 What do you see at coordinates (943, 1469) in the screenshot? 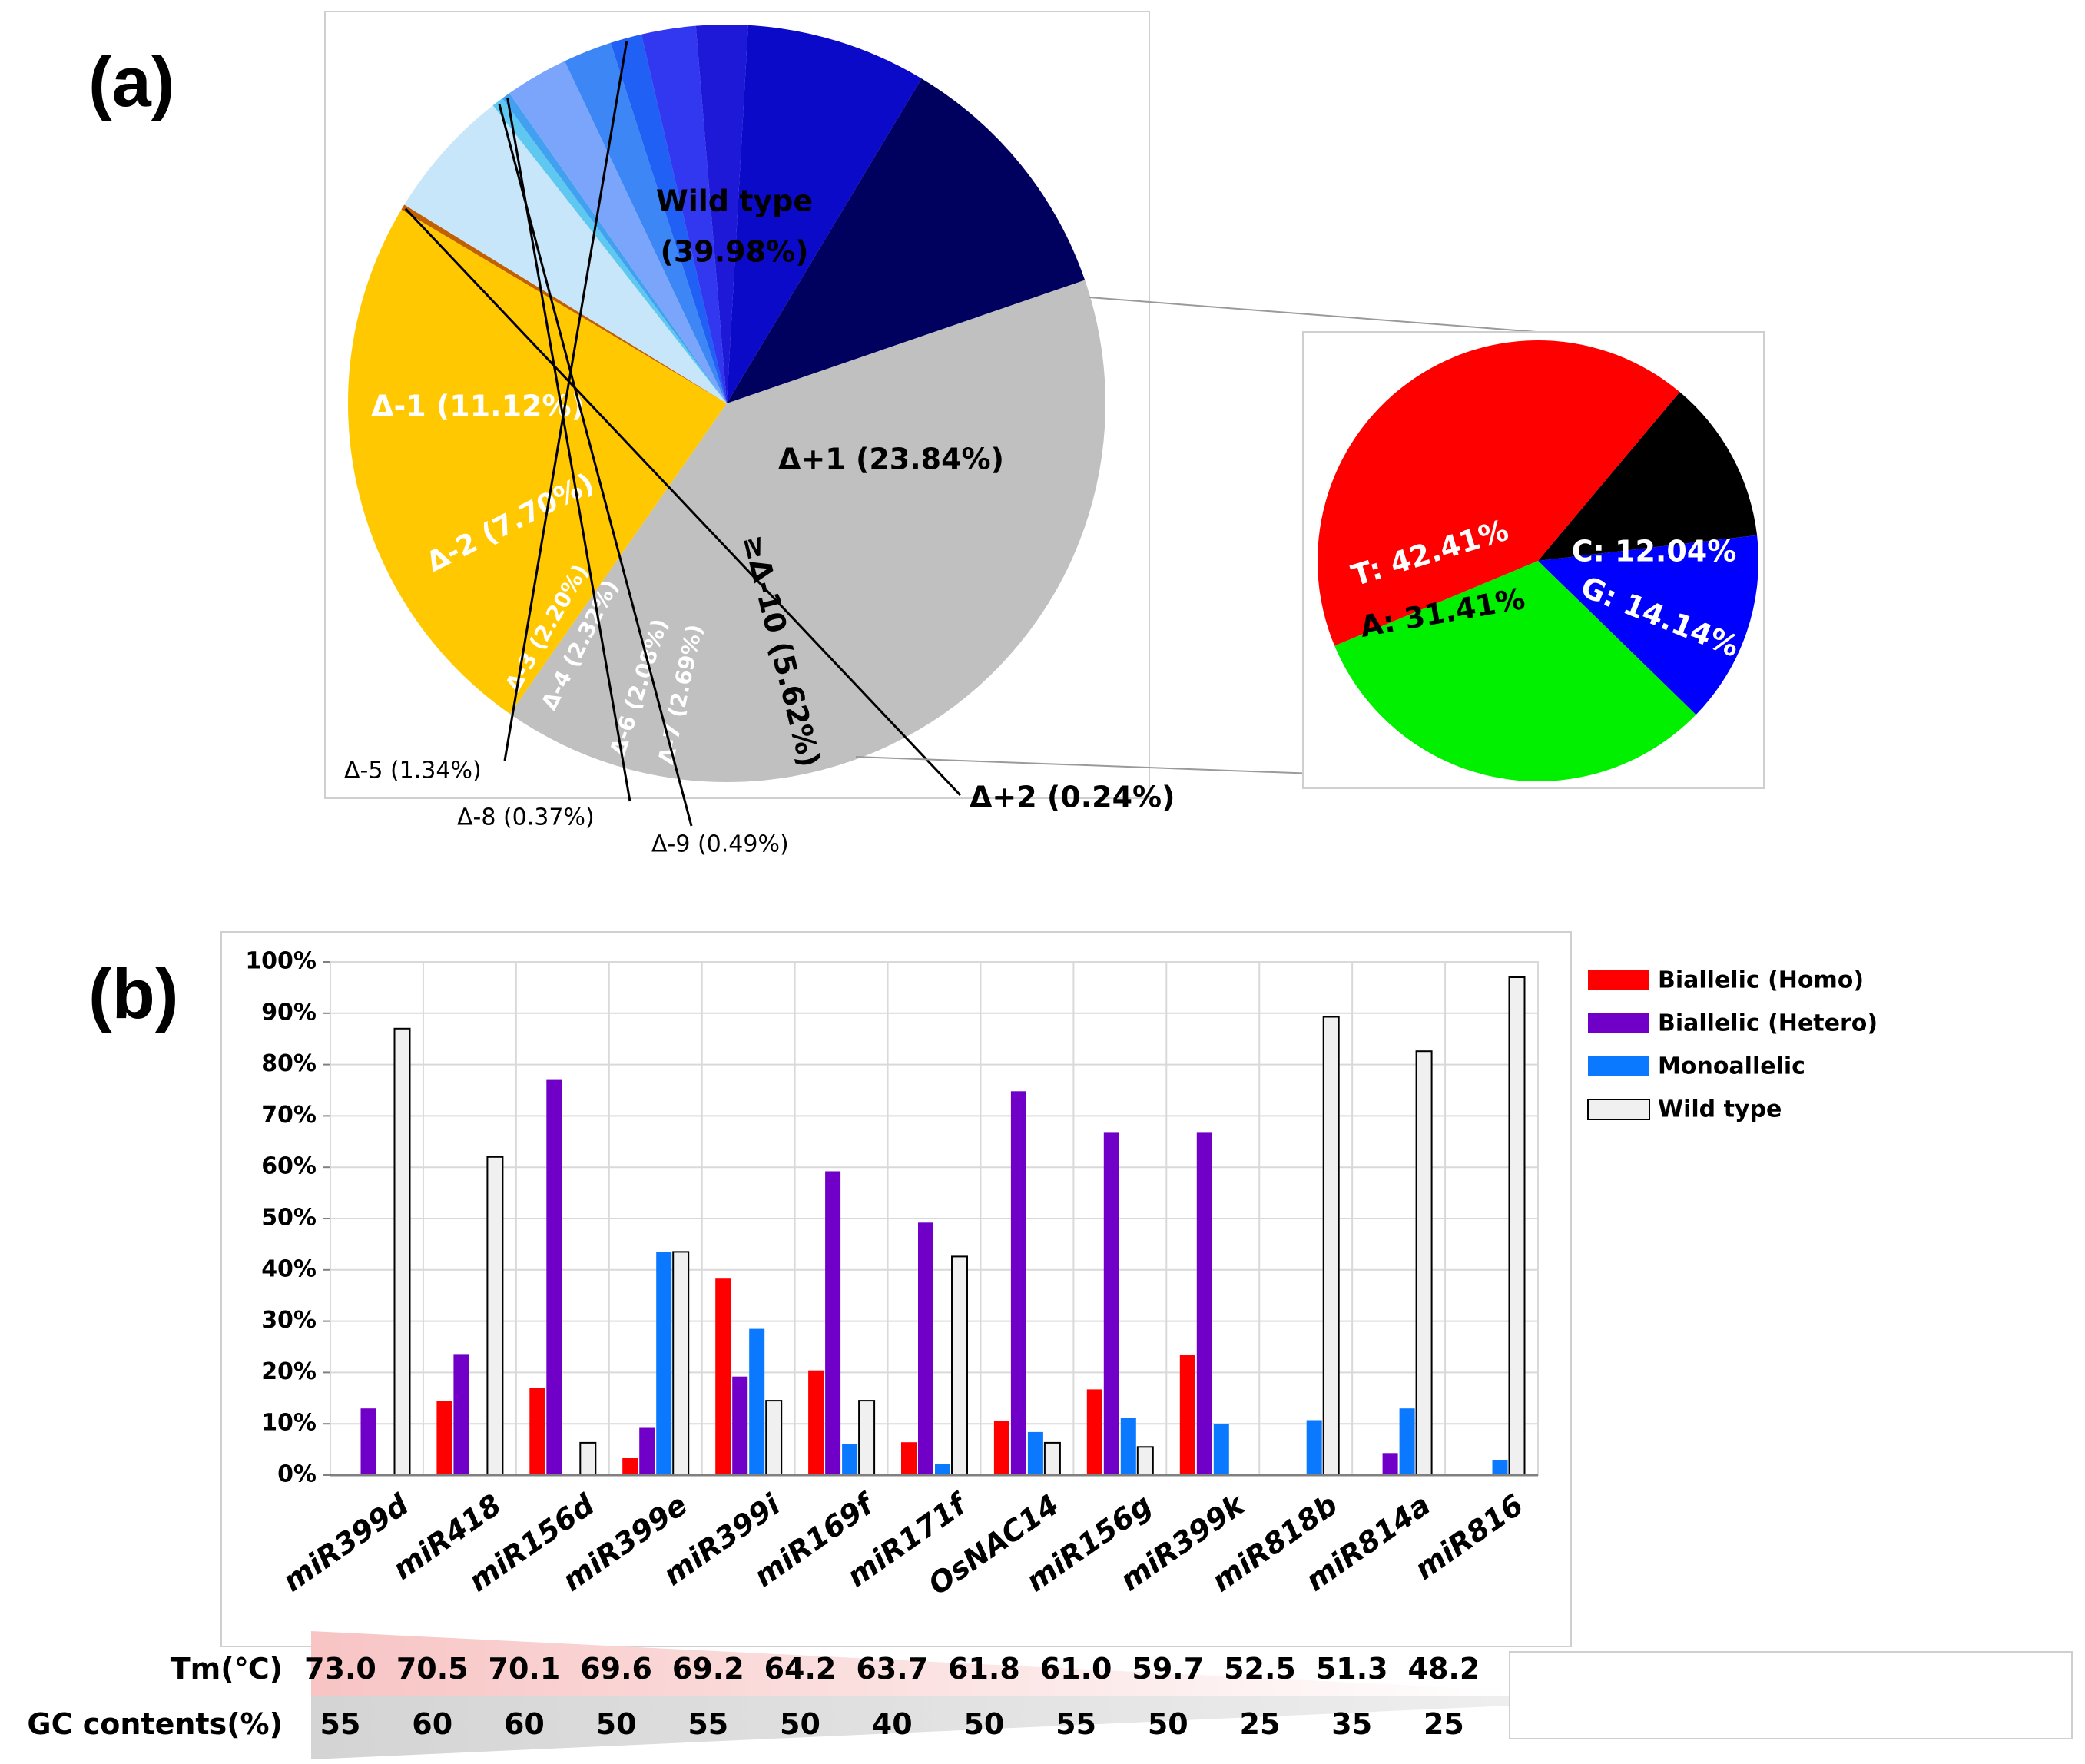
I see `bar-mir171f-monoallelic` at bounding box center [943, 1469].